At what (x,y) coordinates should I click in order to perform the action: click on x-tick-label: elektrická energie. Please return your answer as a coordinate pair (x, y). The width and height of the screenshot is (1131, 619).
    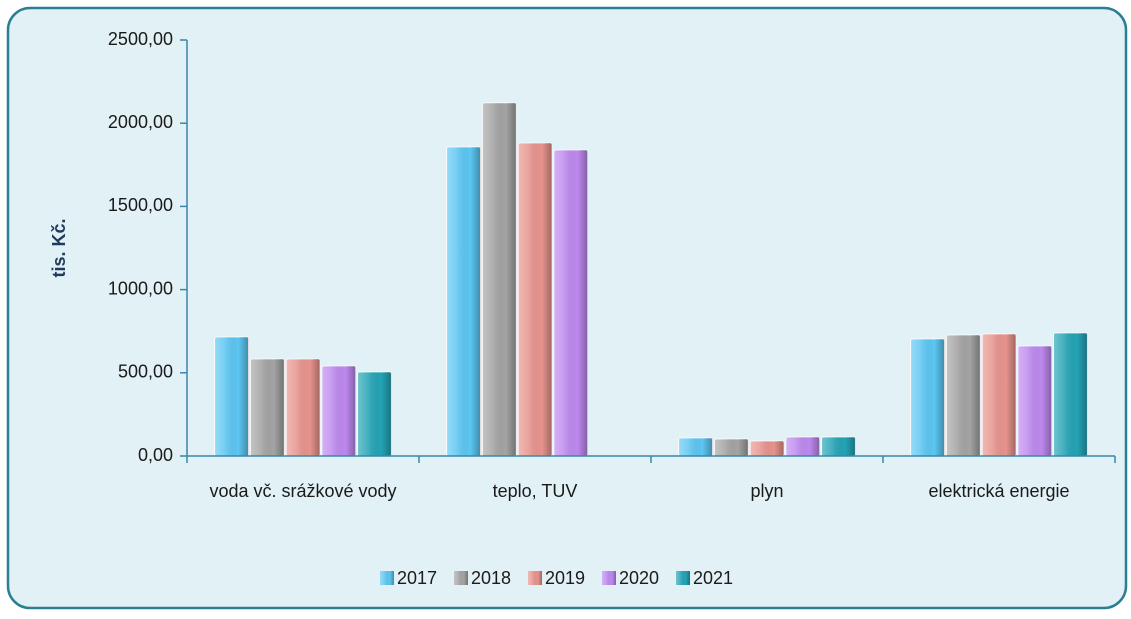
    Looking at the image, I should click on (999, 491).